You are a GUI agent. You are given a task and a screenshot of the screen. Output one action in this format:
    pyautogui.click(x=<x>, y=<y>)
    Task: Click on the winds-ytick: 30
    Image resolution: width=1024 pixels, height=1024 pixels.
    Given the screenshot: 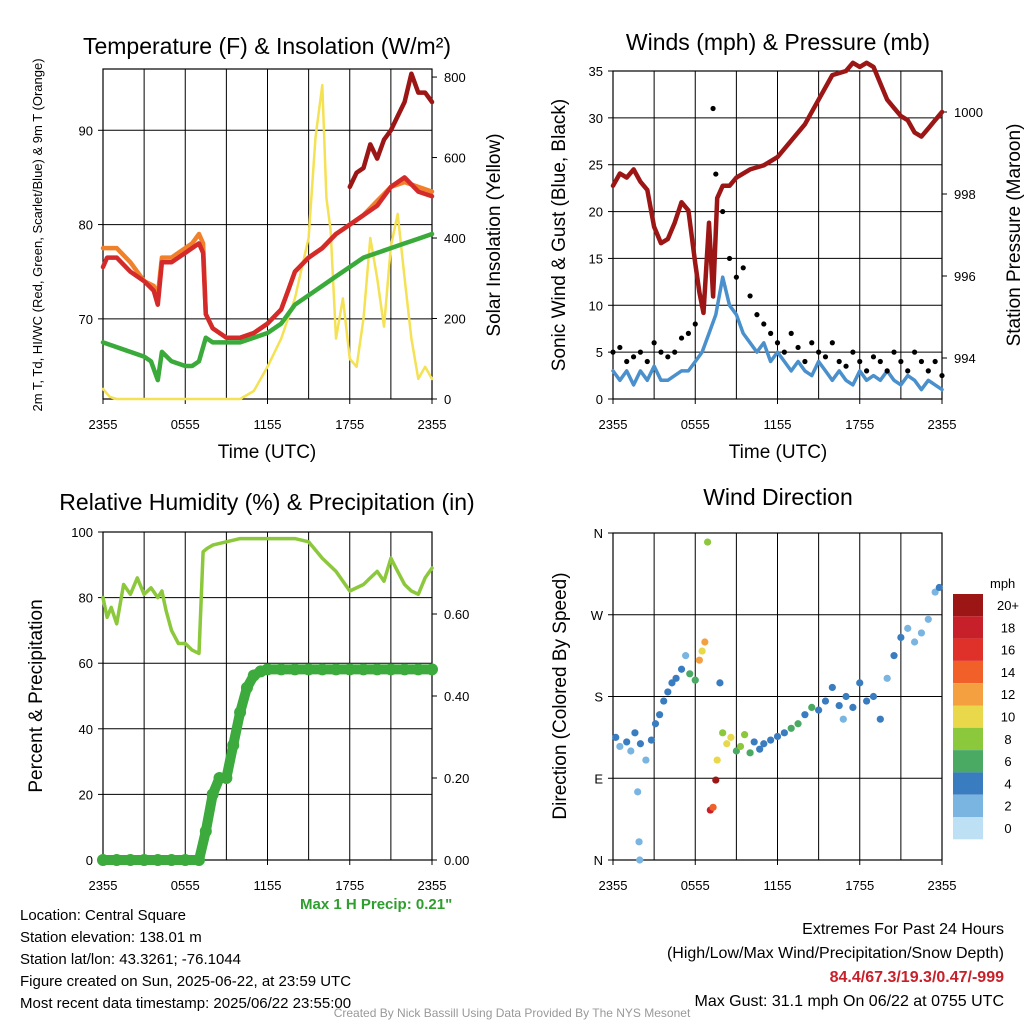 What is the action you would take?
    pyautogui.click(x=596, y=118)
    